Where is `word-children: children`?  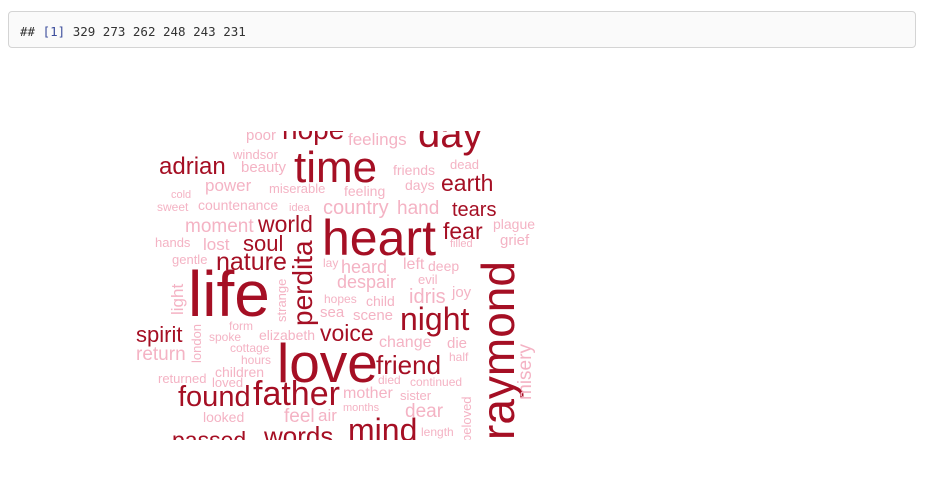 word-children: children is located at coordinates (240, 372).